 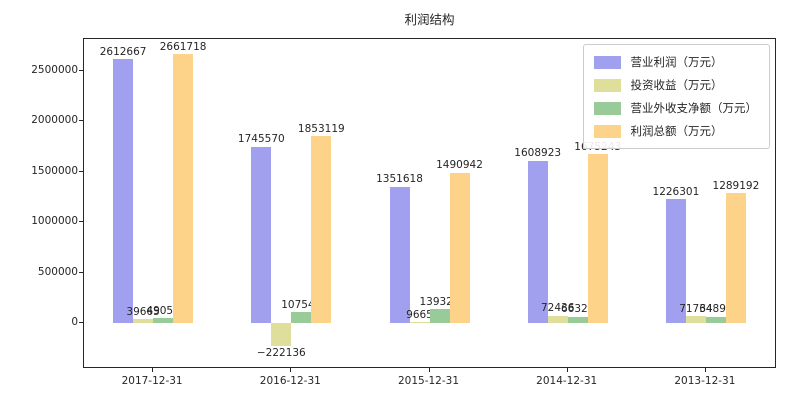 What do you see at coordinates (736, 185) in the screenshot?
I see `bar-value-label: 1289192` at bounding box center [736, 185].